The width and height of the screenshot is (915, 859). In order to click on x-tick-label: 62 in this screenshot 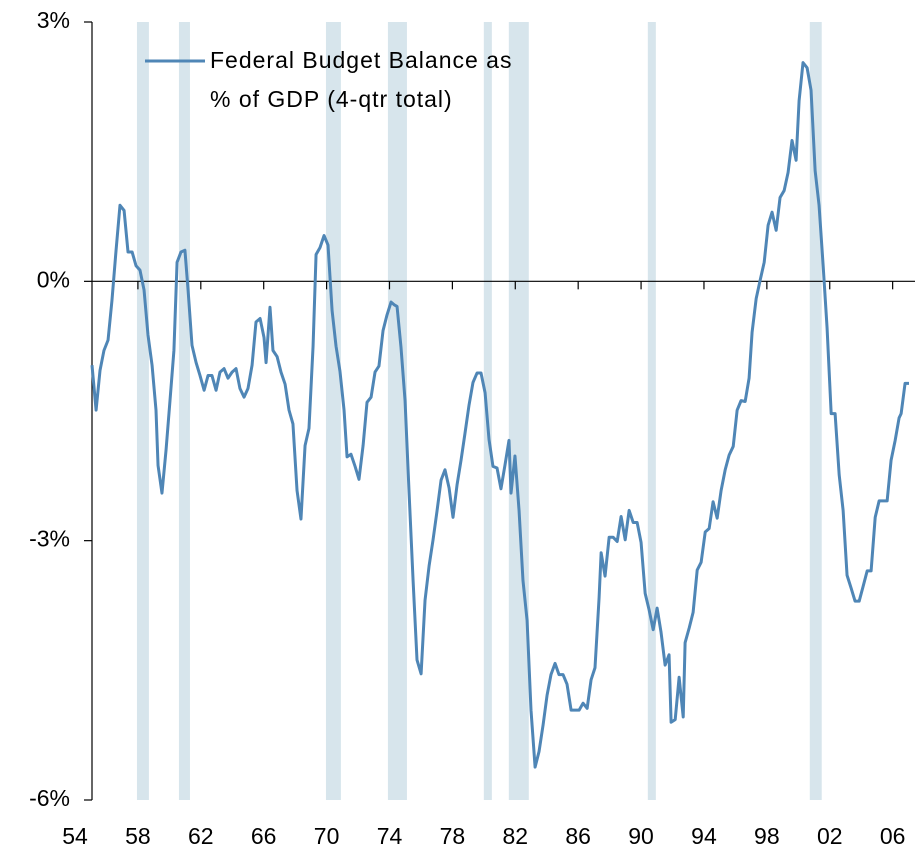, I will do `click(201, 836)`.